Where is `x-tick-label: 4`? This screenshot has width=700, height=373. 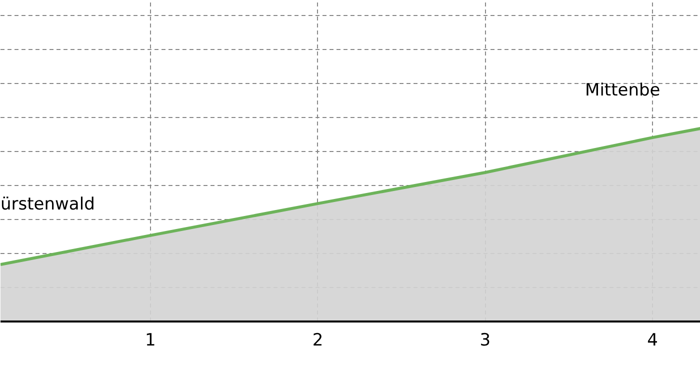
x-tick-label: 4 is located at coordinates (652, 340).